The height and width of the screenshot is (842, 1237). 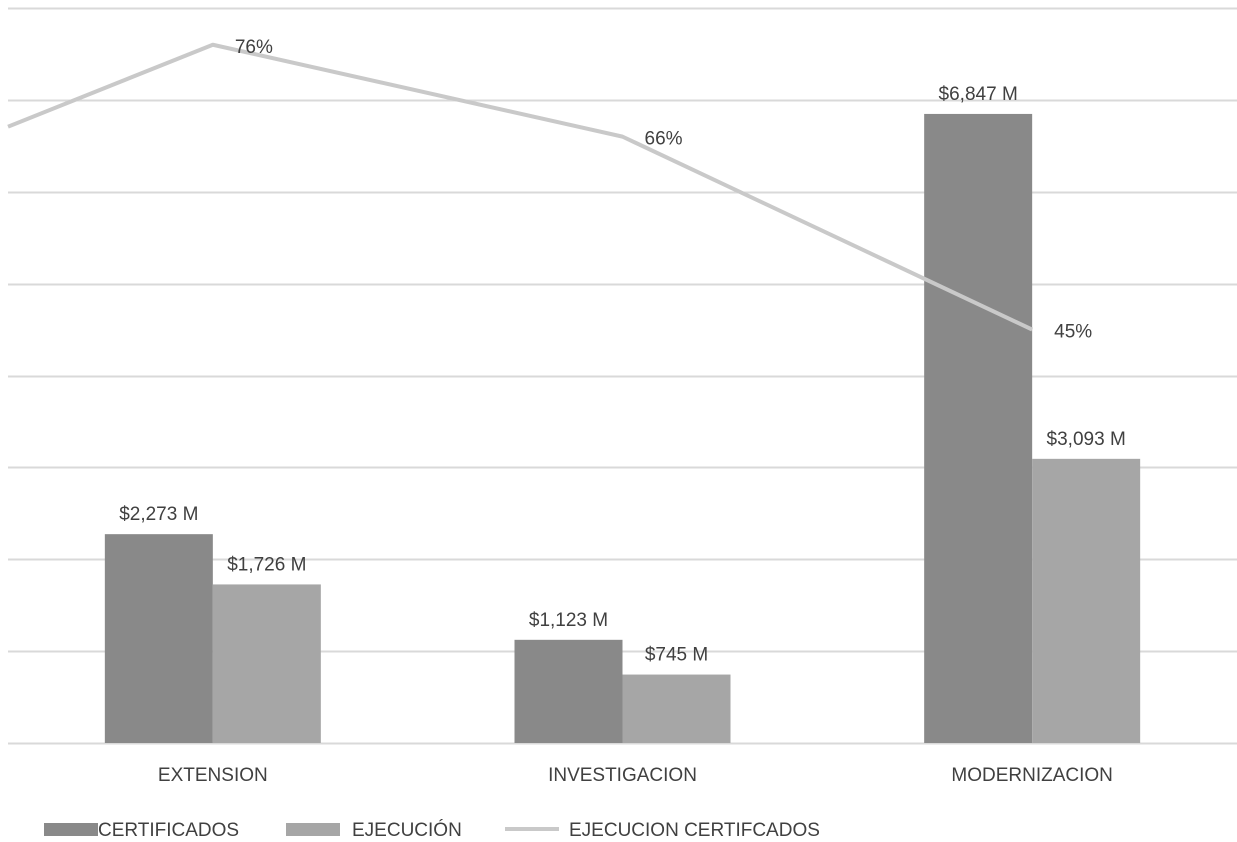 I want to click on bar-data-label: $3,093 M, so click(x=1086, y=439).